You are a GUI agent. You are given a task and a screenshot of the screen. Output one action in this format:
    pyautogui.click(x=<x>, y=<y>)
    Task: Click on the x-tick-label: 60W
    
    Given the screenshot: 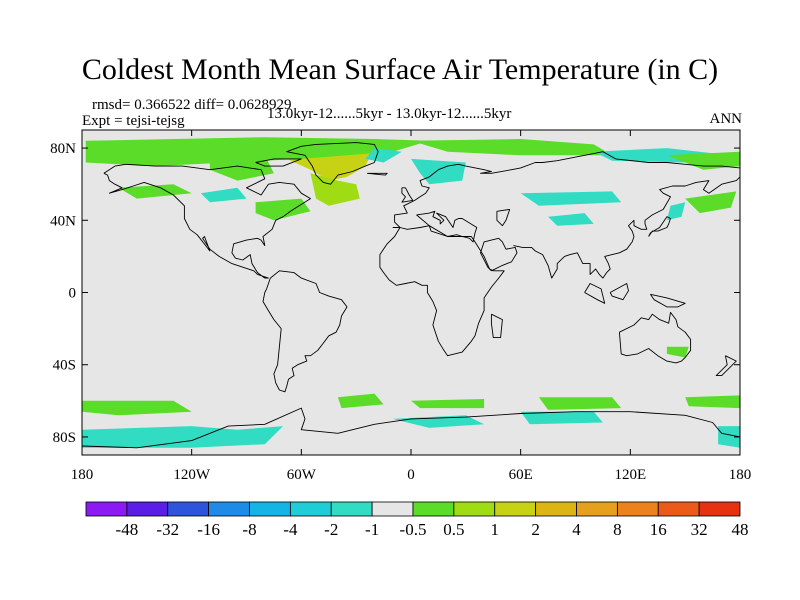 What is the action you would take?
    pyautogui.click(x=302, y=475)
    